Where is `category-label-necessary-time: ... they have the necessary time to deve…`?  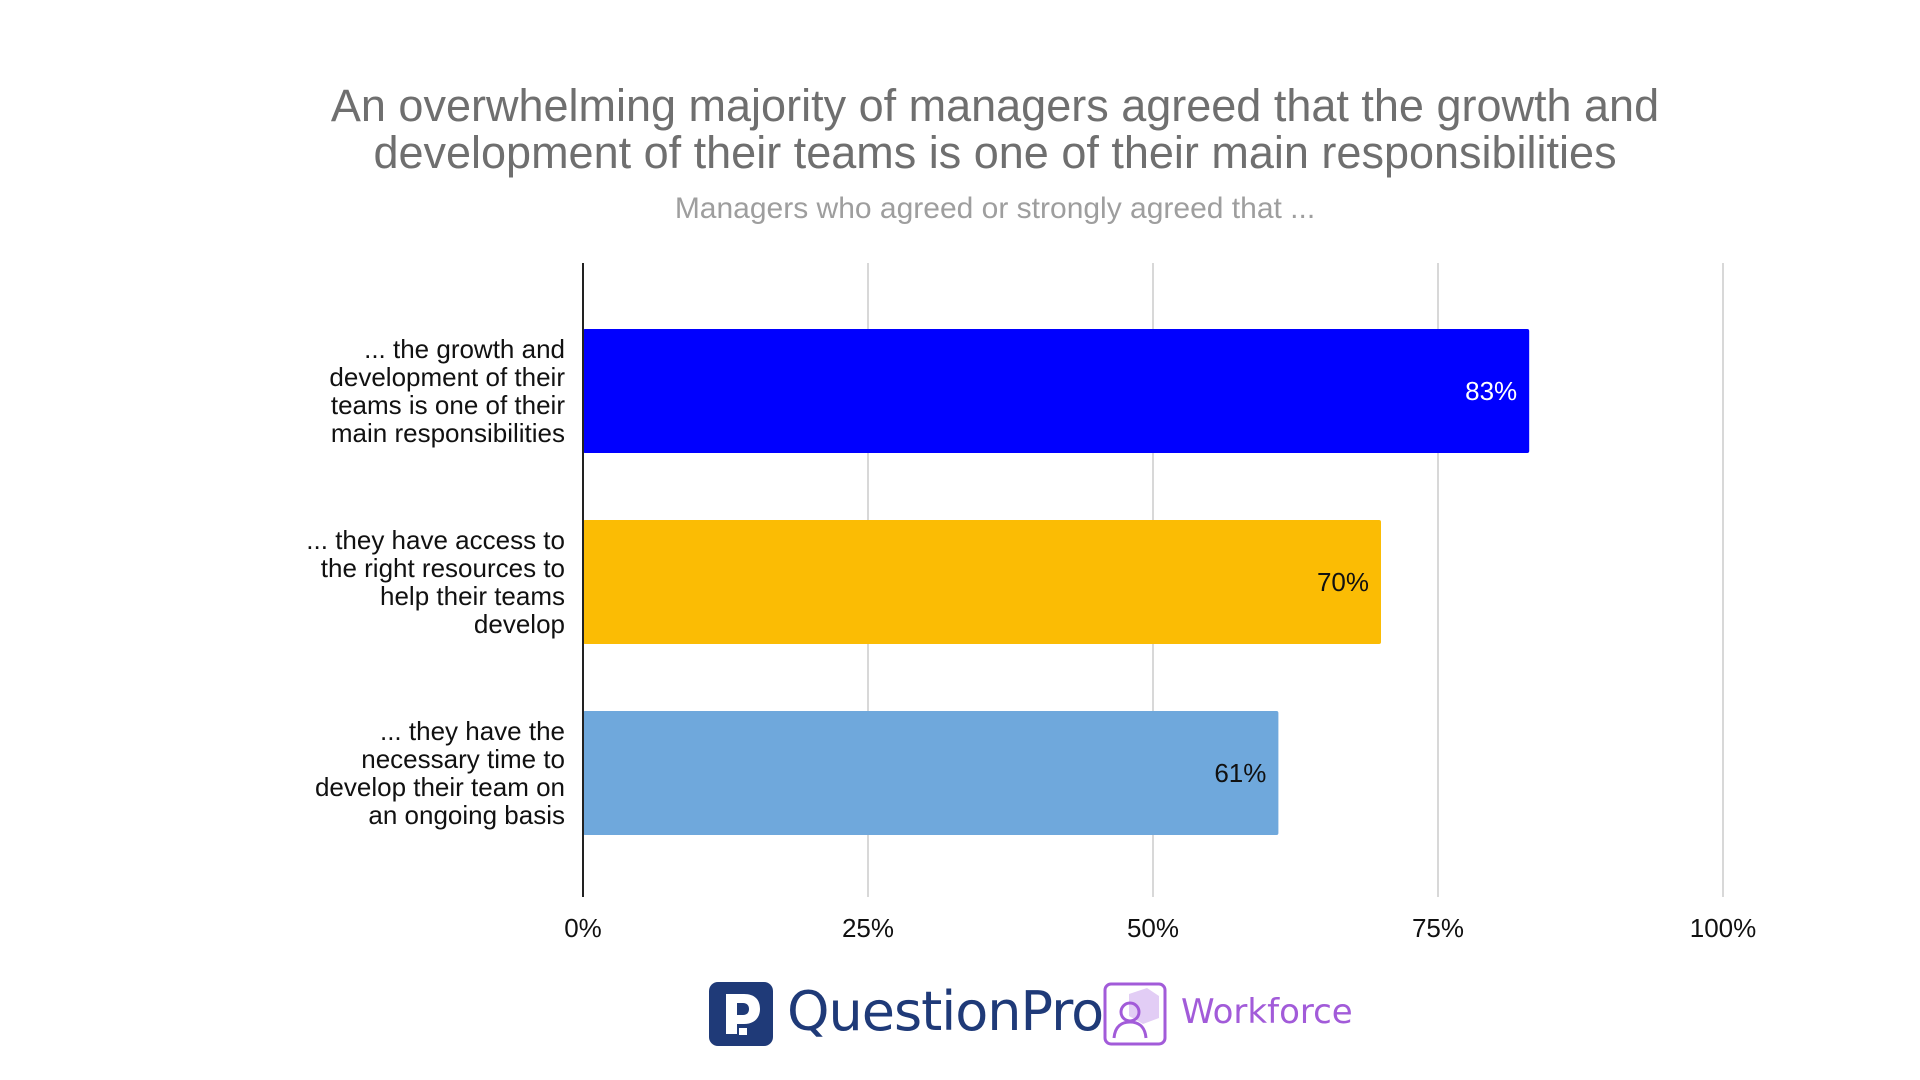 category-label-necessary-time: ... they have the necessary time to deve… is located at coordinates (372, 773).